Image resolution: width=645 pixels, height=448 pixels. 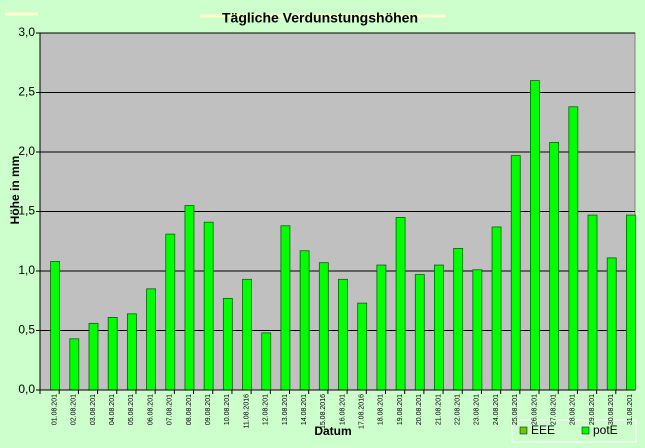 What do you see at coordinates (150, 409) in the screenshot?
I see `x-tick-label: 06.08.201` at bounding box center [150, 409].